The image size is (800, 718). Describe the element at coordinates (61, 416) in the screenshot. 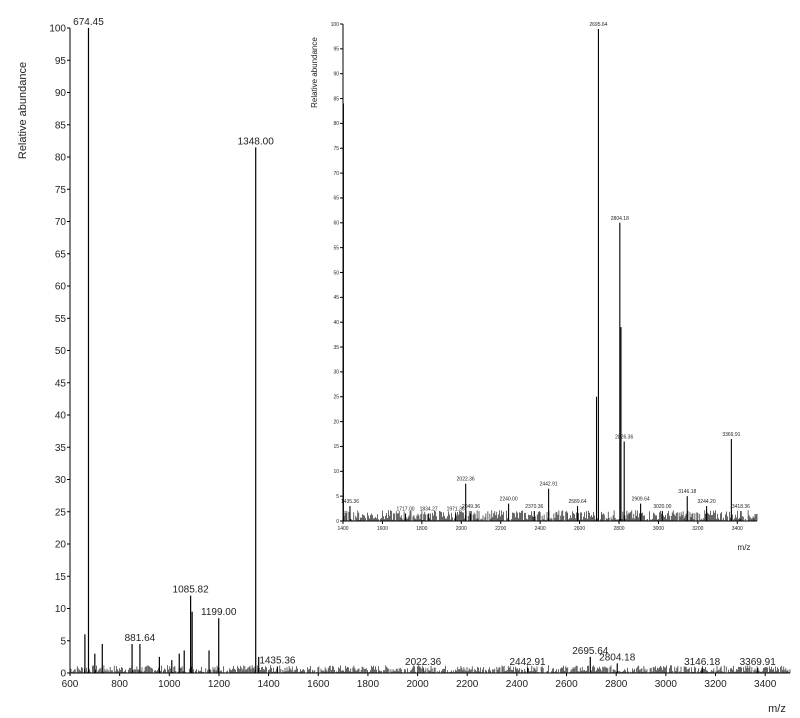

I see `y-tick-label: 40` at that location.